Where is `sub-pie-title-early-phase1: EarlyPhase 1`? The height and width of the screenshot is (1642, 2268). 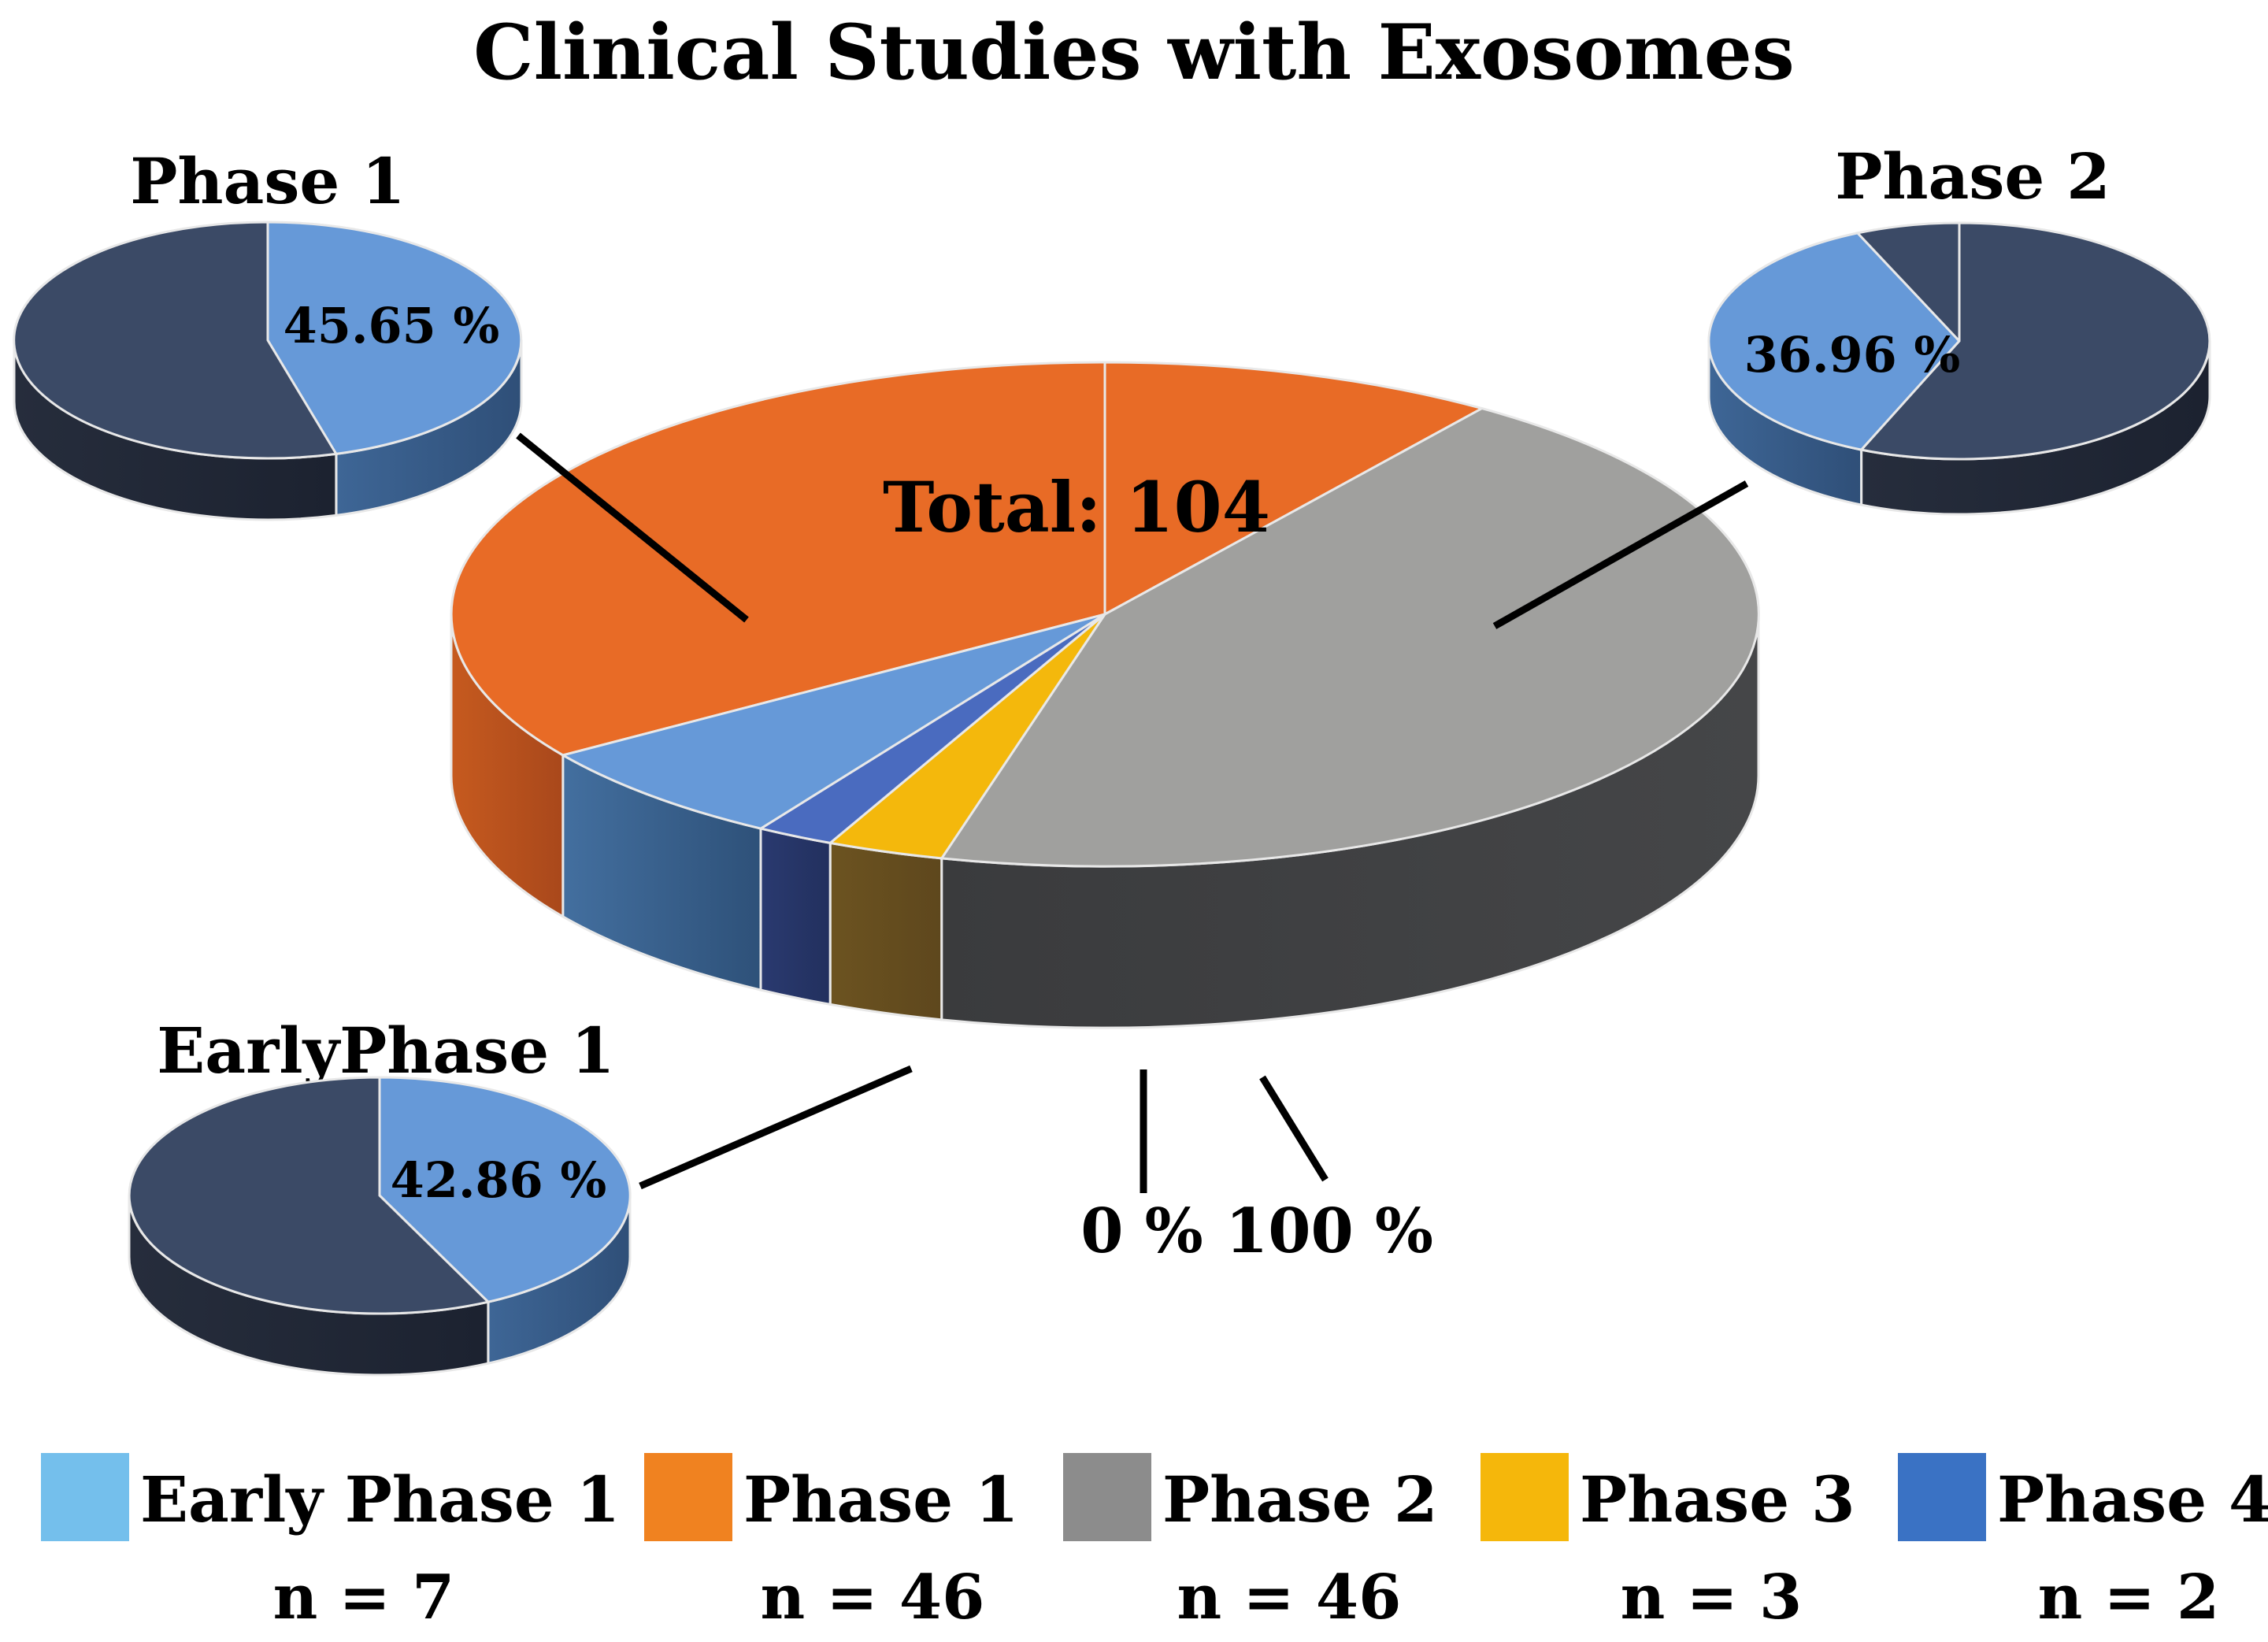 sub-pie-title-early-phase1: EarlyPhase 1 is located at coordinates (385, 1051).